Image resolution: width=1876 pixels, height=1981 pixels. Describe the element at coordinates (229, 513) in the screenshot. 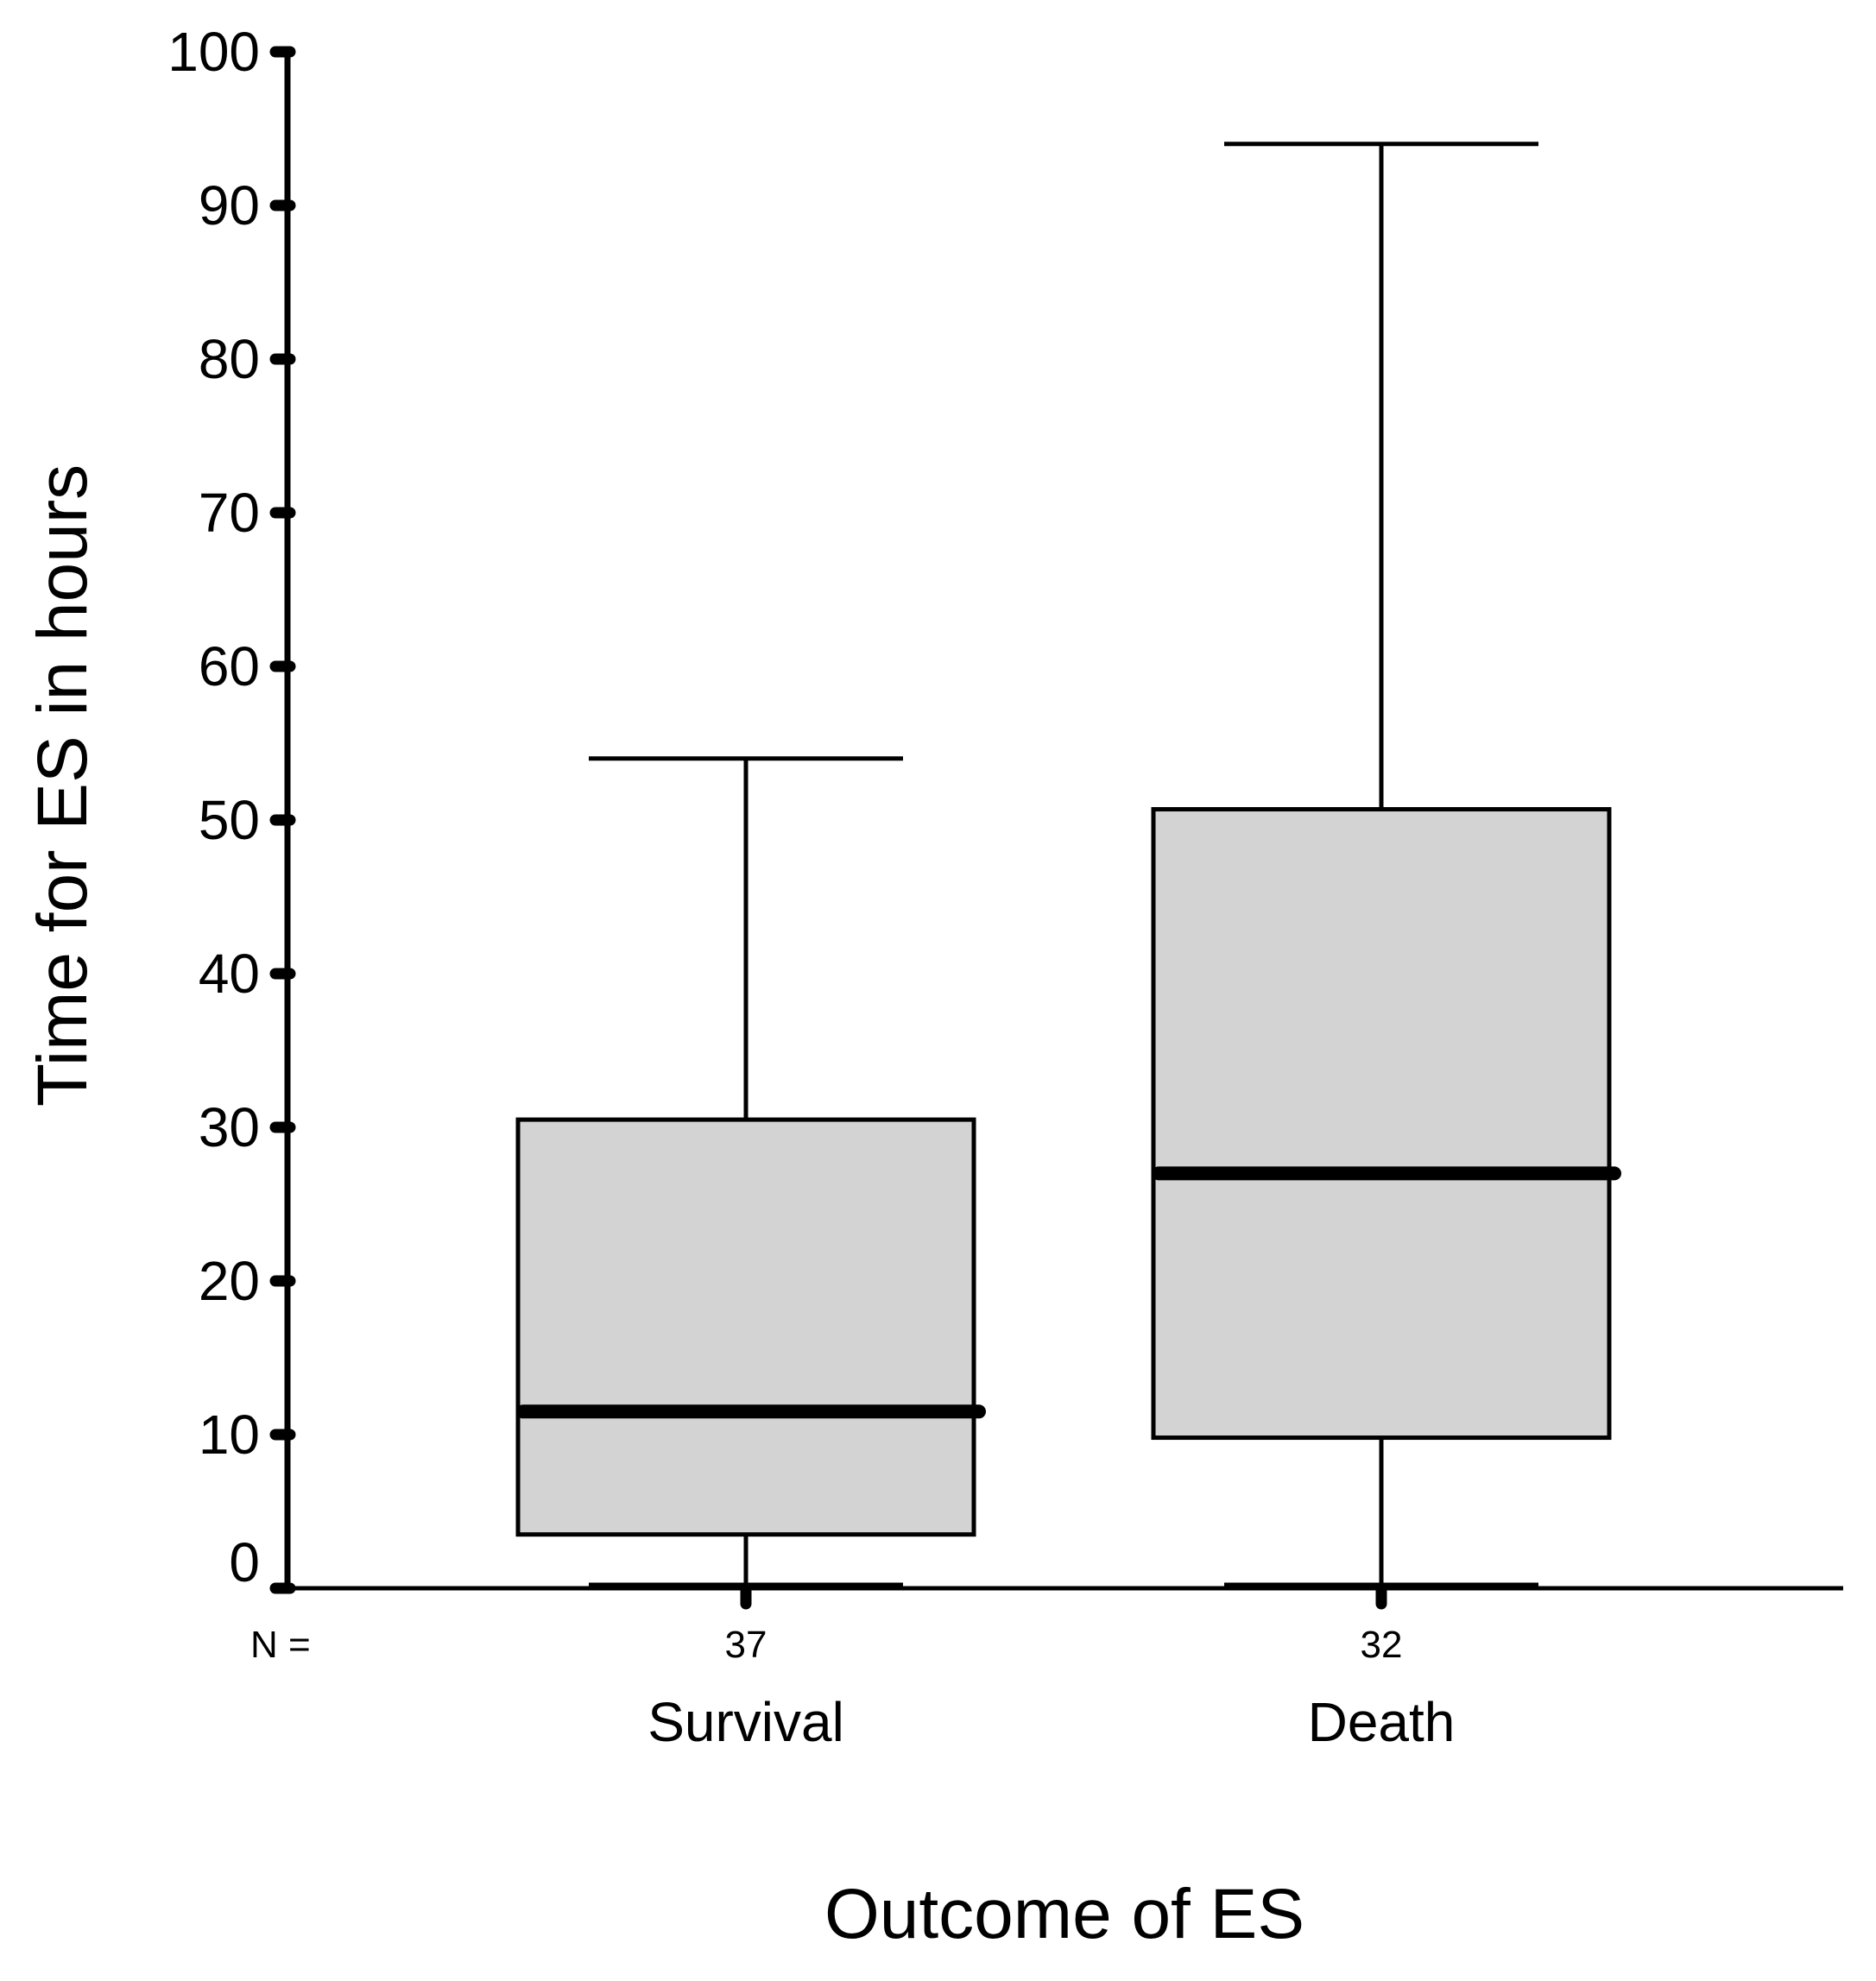

I see `y-tick-label-70: 70` at that location.